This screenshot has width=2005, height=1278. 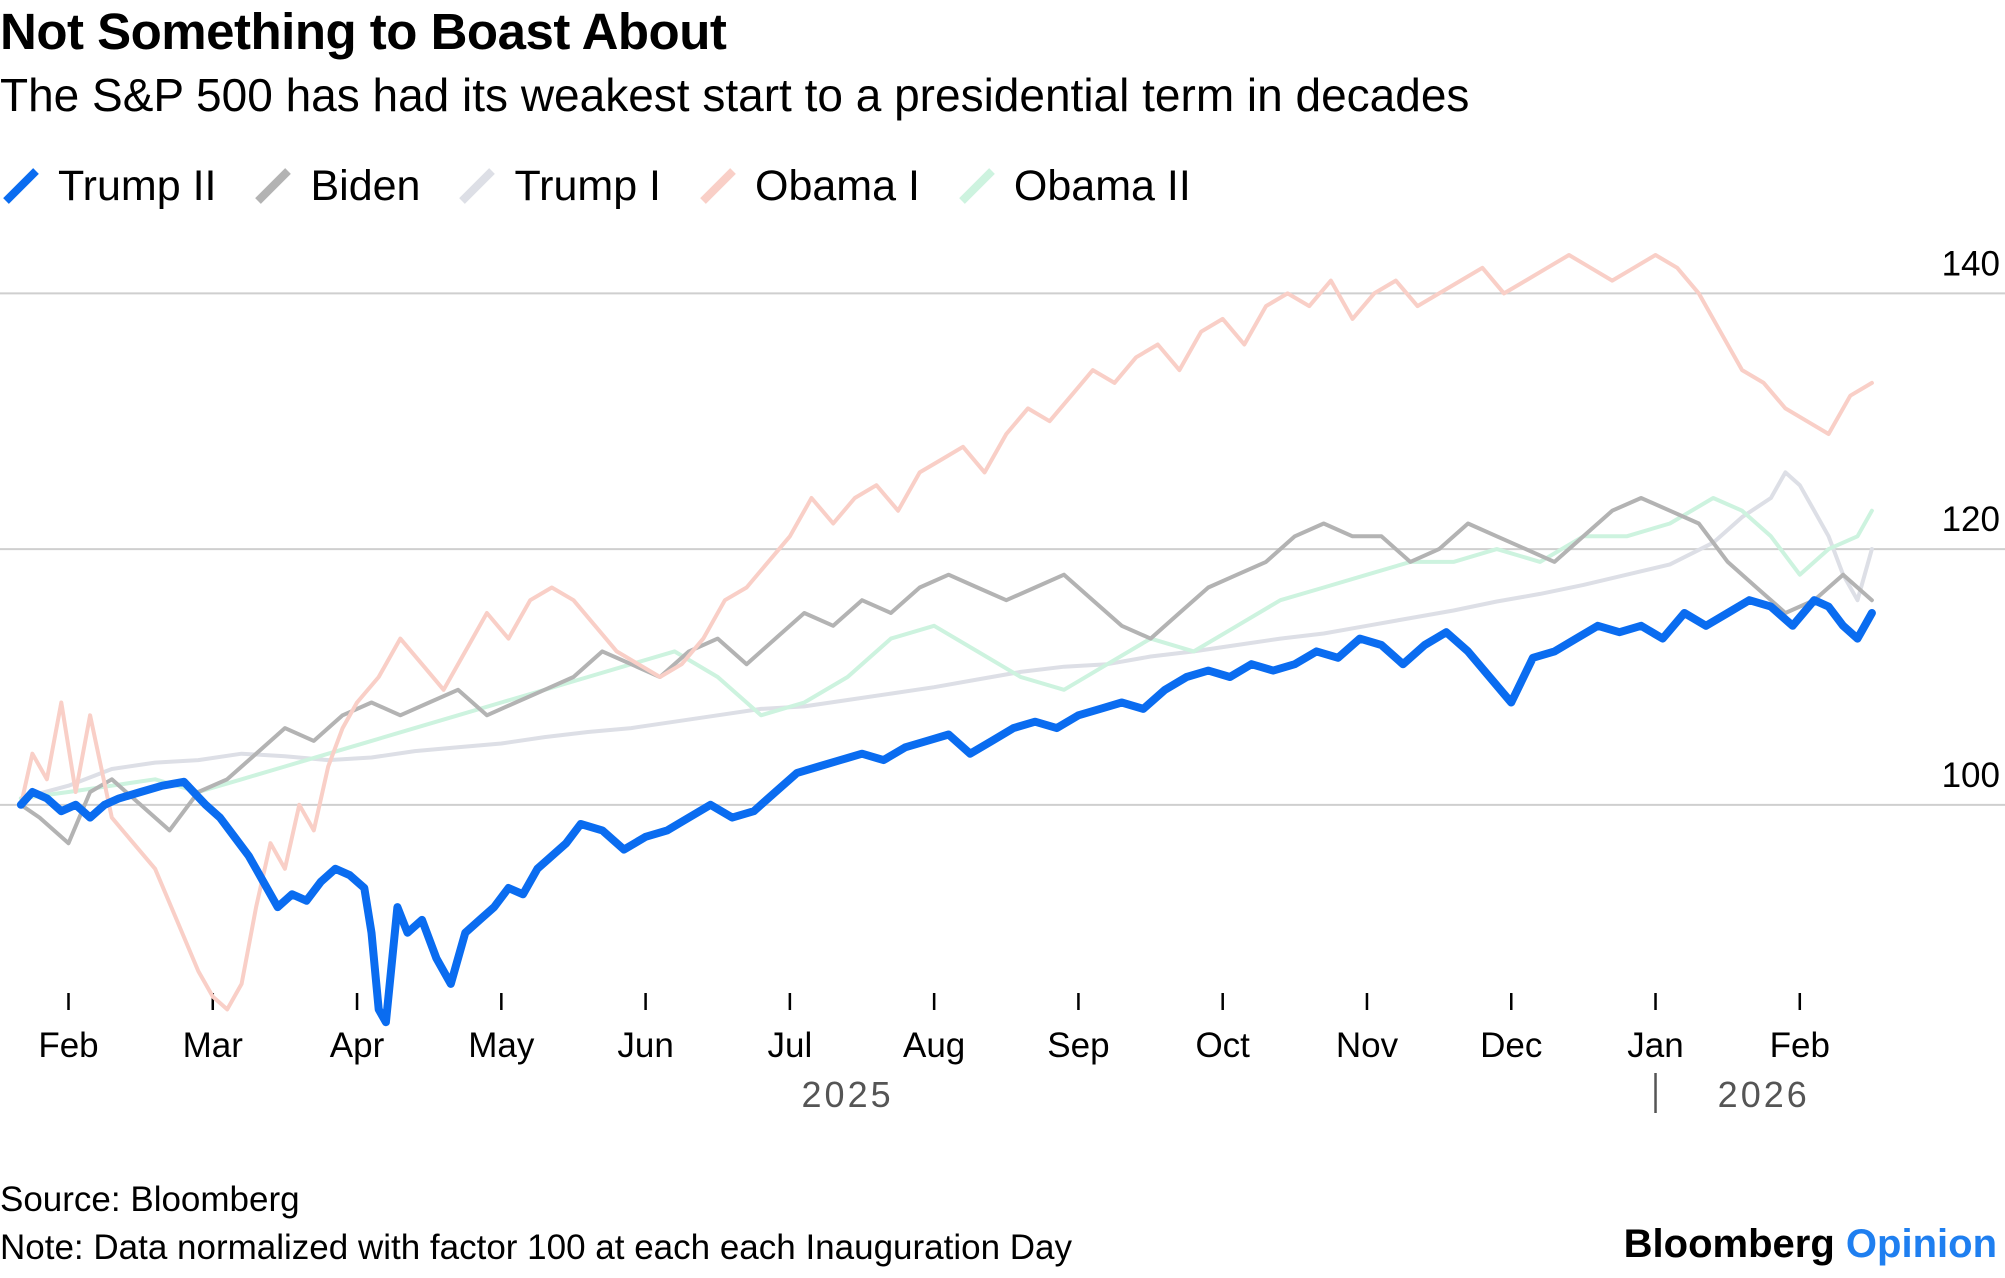 I want to click on legend-item-obama1: Obama I, so click(x=808, y=186).